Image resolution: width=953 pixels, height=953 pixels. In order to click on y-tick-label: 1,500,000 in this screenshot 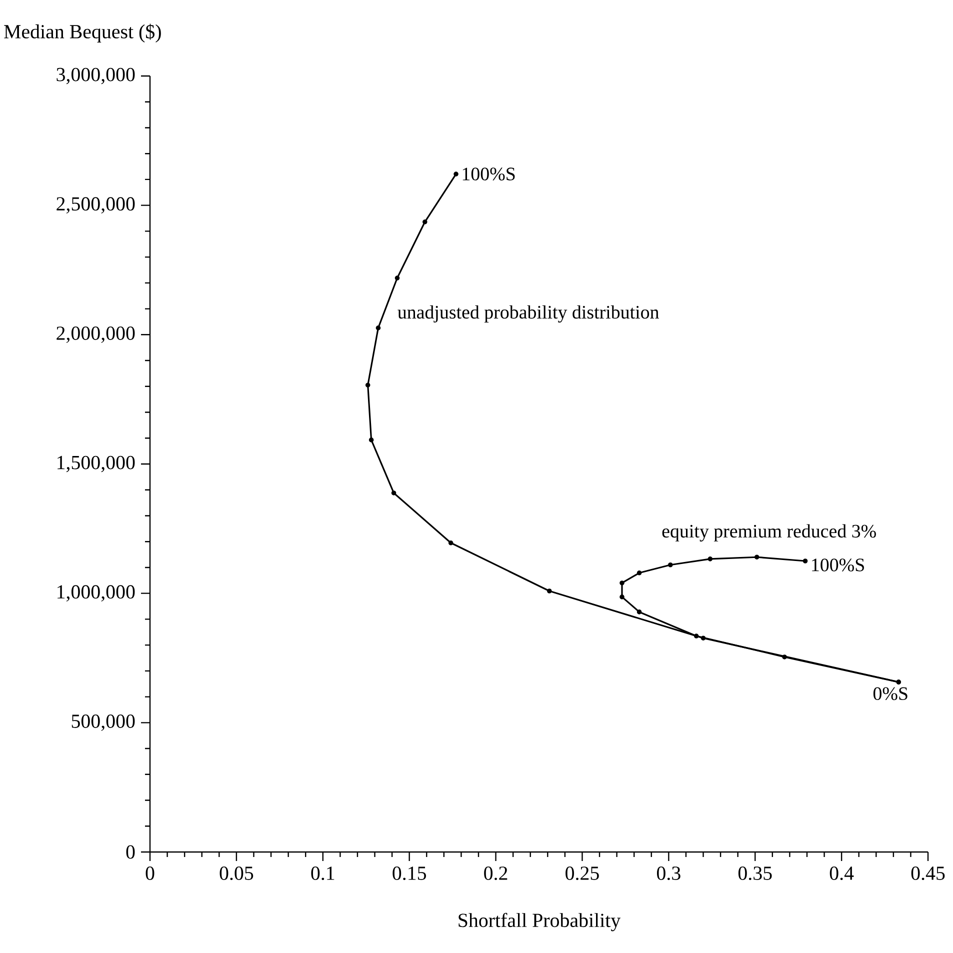, I will do `click(96, 464)`.